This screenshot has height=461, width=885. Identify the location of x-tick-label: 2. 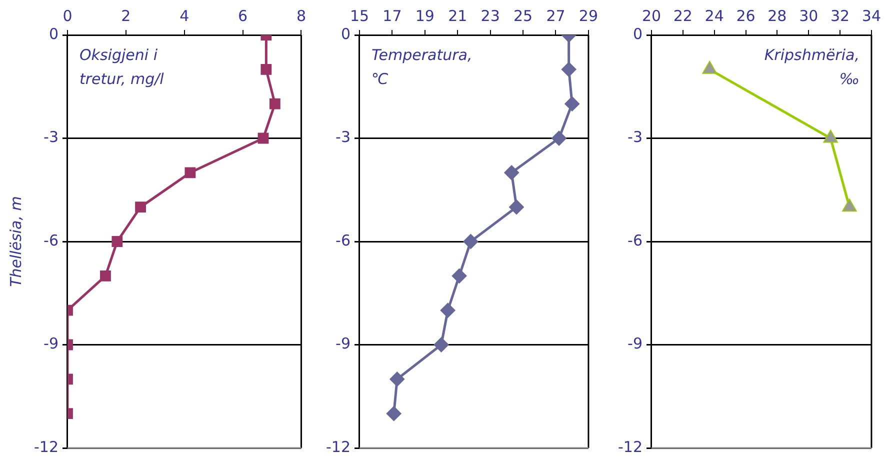
(126, 15).